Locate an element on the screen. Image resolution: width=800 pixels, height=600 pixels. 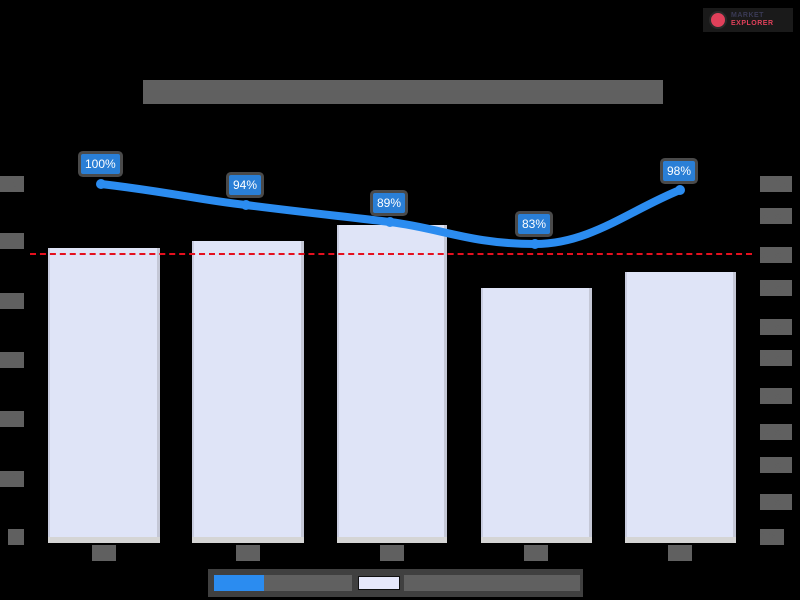
chart-title is located at coordinates (403, 92).